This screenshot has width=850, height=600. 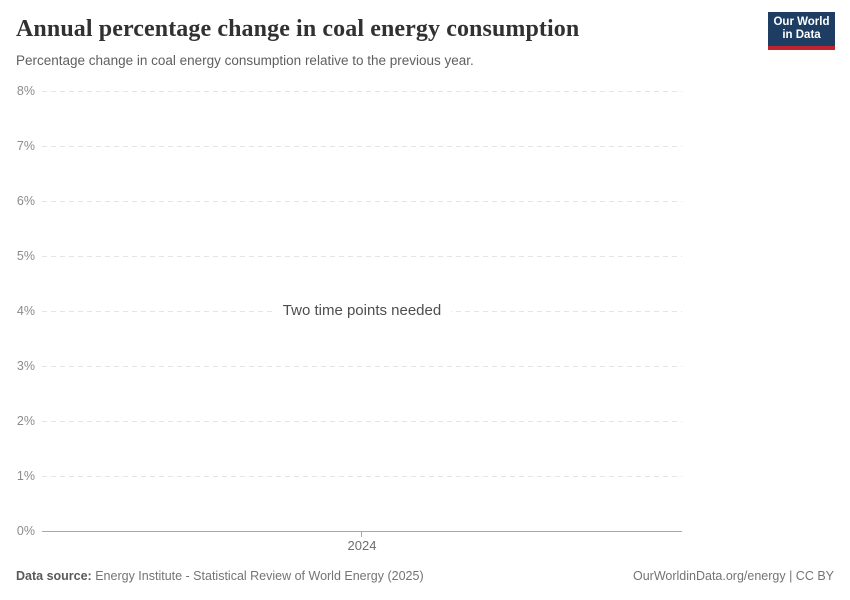 I want to click on y-axis-tick-label: 7%, so click(x=25, y=146).